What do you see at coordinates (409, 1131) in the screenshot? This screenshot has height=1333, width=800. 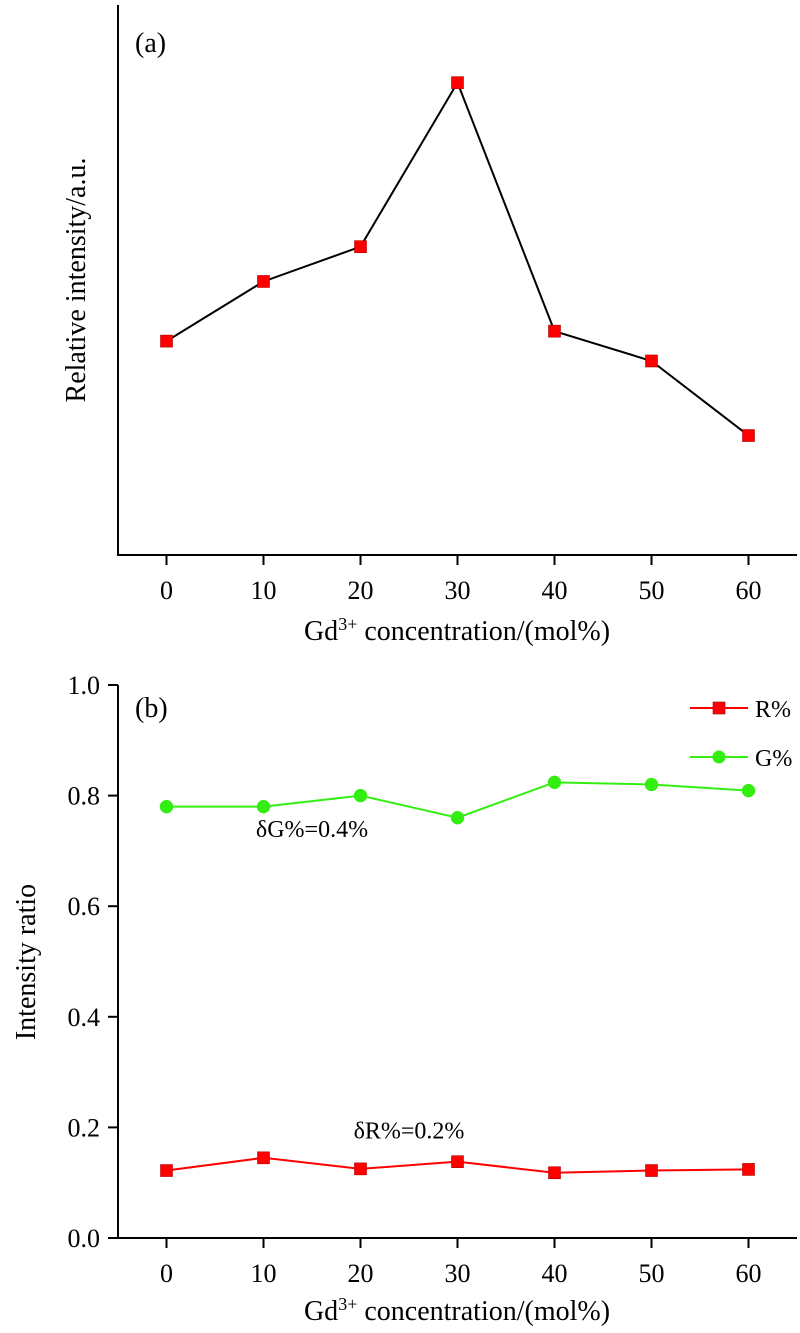 I see `annotation: δR%=0.2%` at bounding box center [409, 1131].